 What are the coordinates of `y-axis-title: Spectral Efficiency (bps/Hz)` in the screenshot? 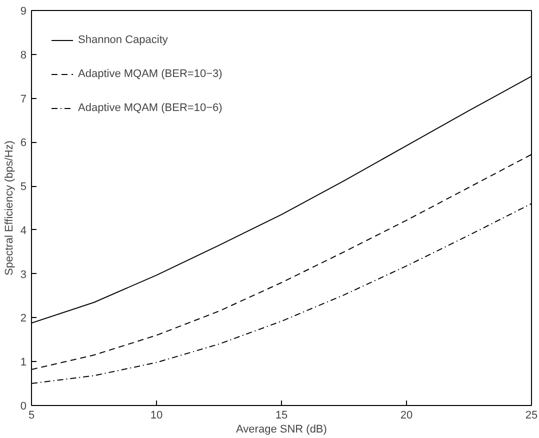 It's located at (9, 208).